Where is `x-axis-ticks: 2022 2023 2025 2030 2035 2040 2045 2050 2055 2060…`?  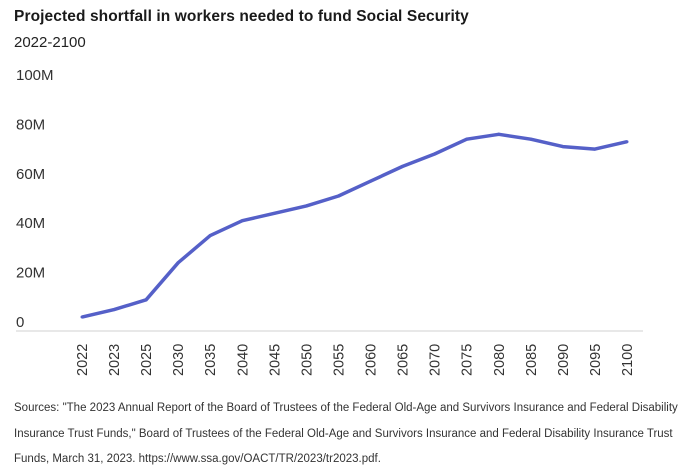 x-axis-ticks: 2022 2023 2025 2030 2035 2040 2045 2050 2055 2060… is located at coordinates (355, 360).